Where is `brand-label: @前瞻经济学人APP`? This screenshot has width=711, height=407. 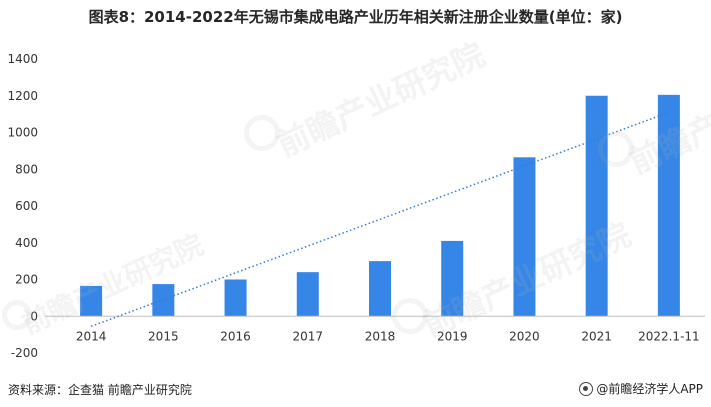 brand-label: @前瞻经济学人APP is located at coordinates (649, 389).